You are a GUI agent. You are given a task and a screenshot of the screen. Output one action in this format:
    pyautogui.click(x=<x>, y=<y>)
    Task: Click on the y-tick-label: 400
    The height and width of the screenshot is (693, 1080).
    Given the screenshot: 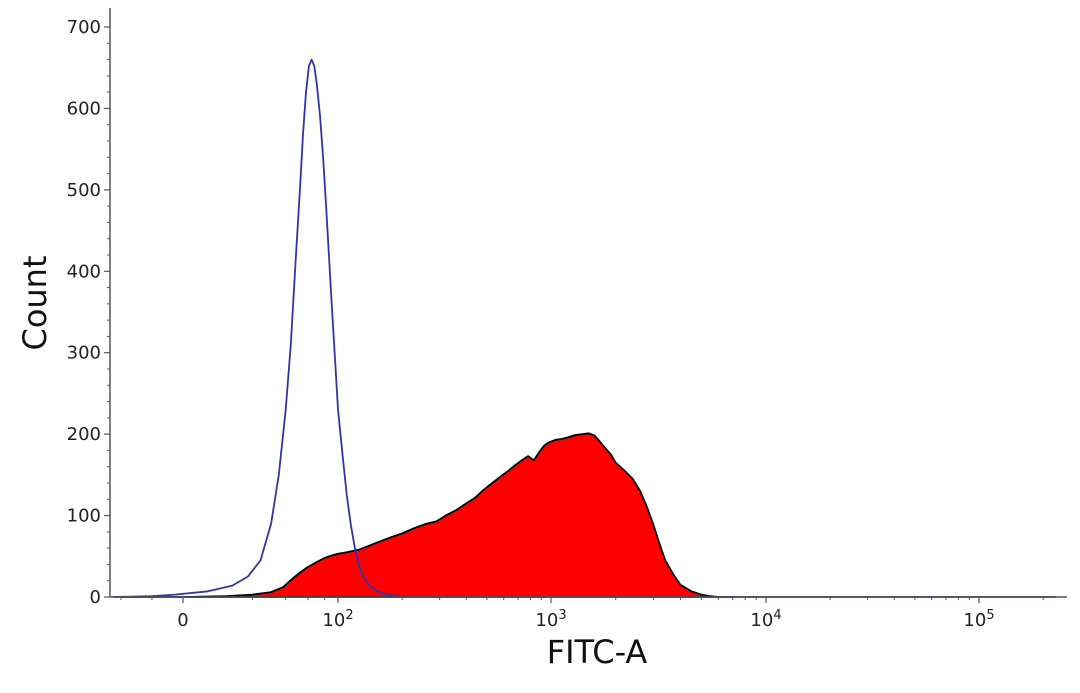 What is the action you would take?
    pyautogui.click(x=84, y=271)
    